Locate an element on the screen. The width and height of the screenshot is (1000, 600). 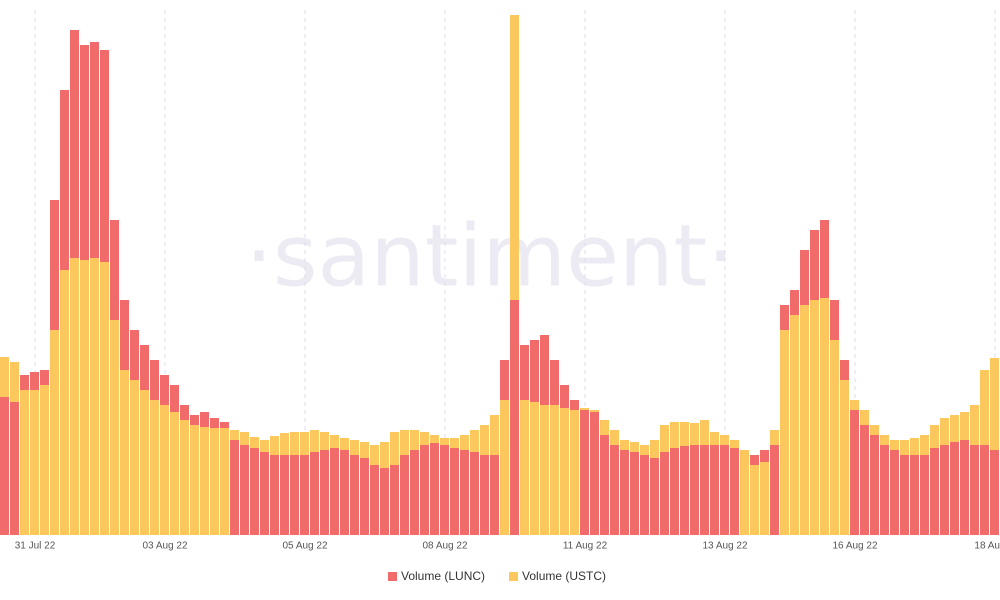
x-tick-label: 13 Aug 22 is located at coordinates (724, 546).